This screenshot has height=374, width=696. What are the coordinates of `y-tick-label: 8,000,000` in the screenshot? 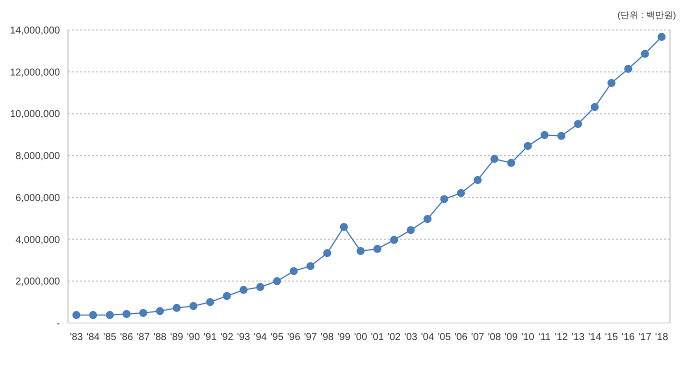 It's located at (38, 156).